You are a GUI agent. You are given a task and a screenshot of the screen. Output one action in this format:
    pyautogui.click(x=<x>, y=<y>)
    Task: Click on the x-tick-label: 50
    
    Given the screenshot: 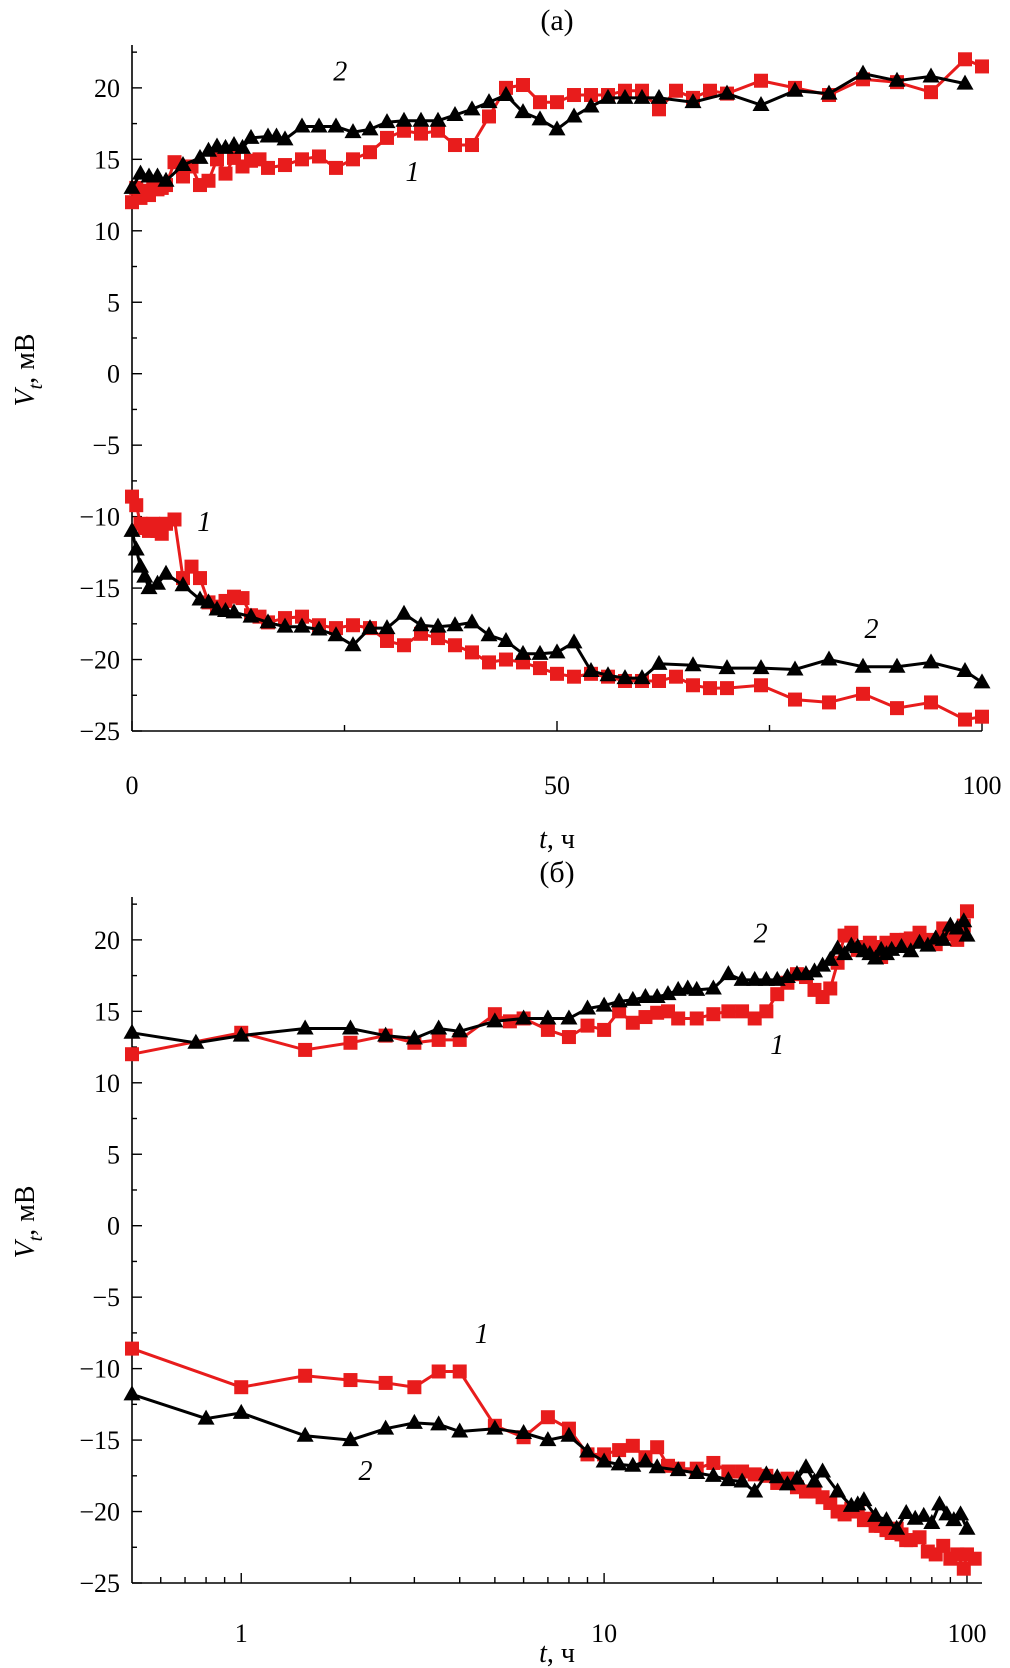 What is the action you would take?
    pyautogui.click(x=557, y=785)
    